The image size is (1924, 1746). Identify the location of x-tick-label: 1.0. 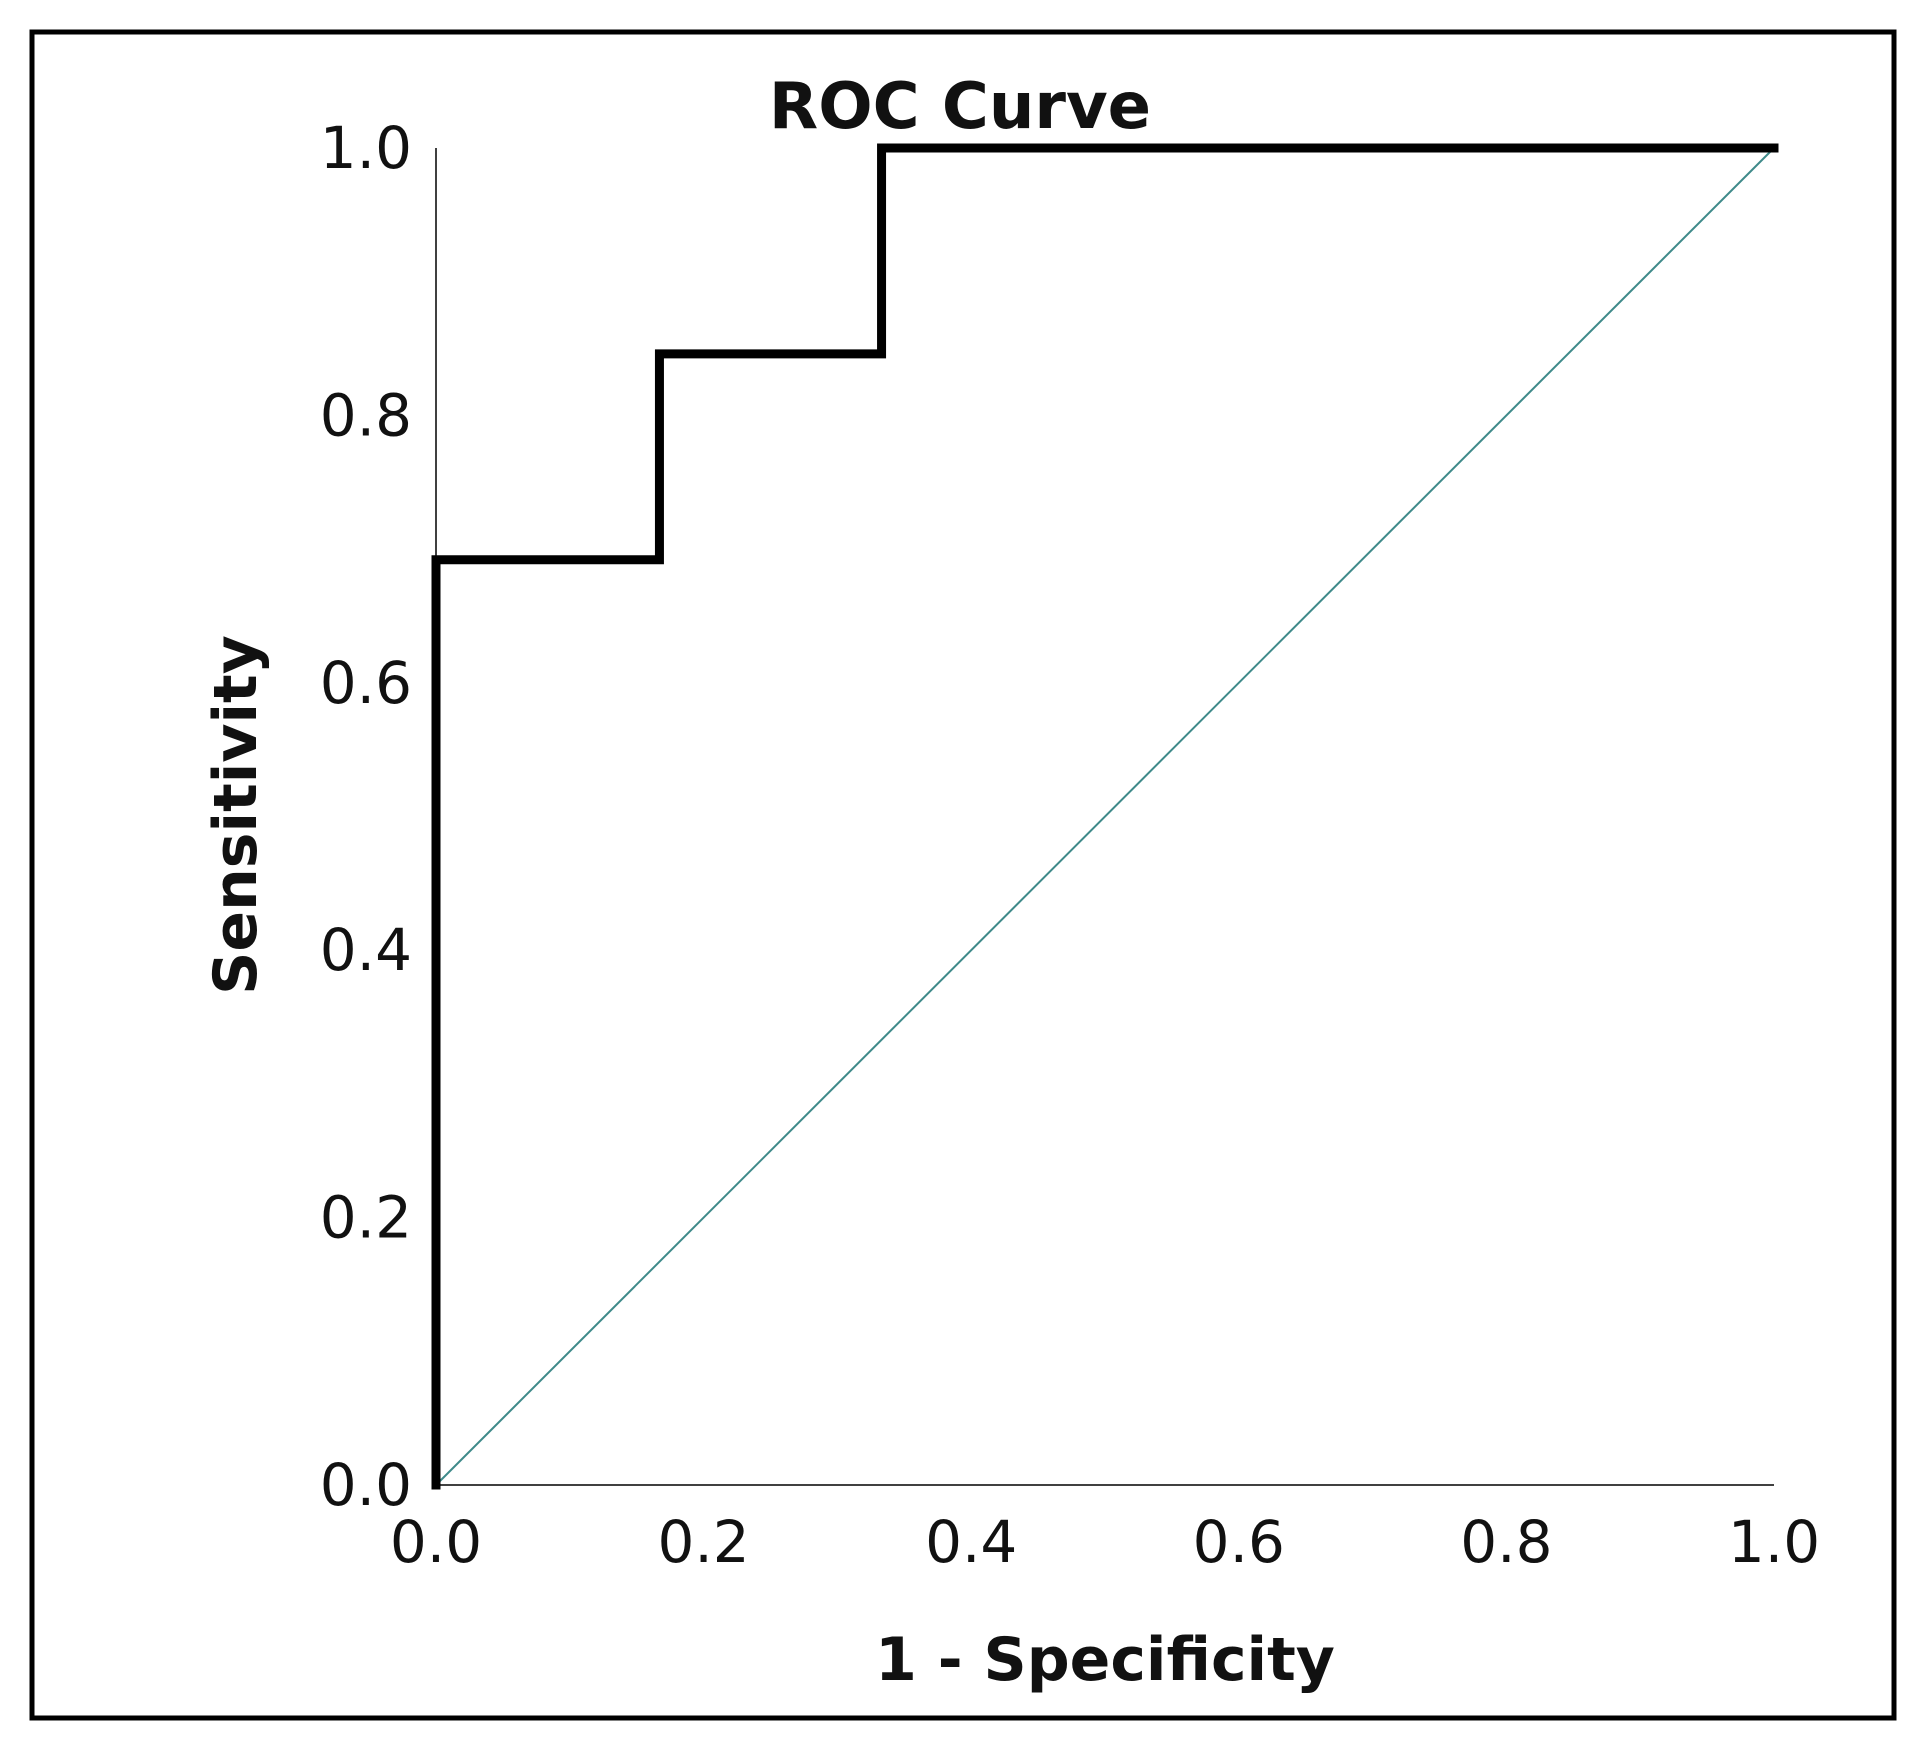
(1774, 1542).